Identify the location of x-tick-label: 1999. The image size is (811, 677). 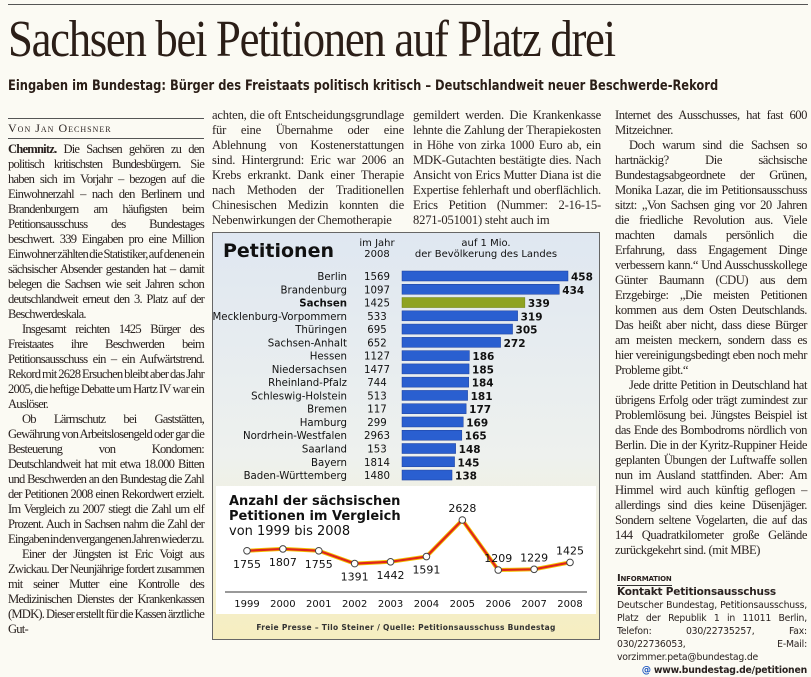
(246, 604).